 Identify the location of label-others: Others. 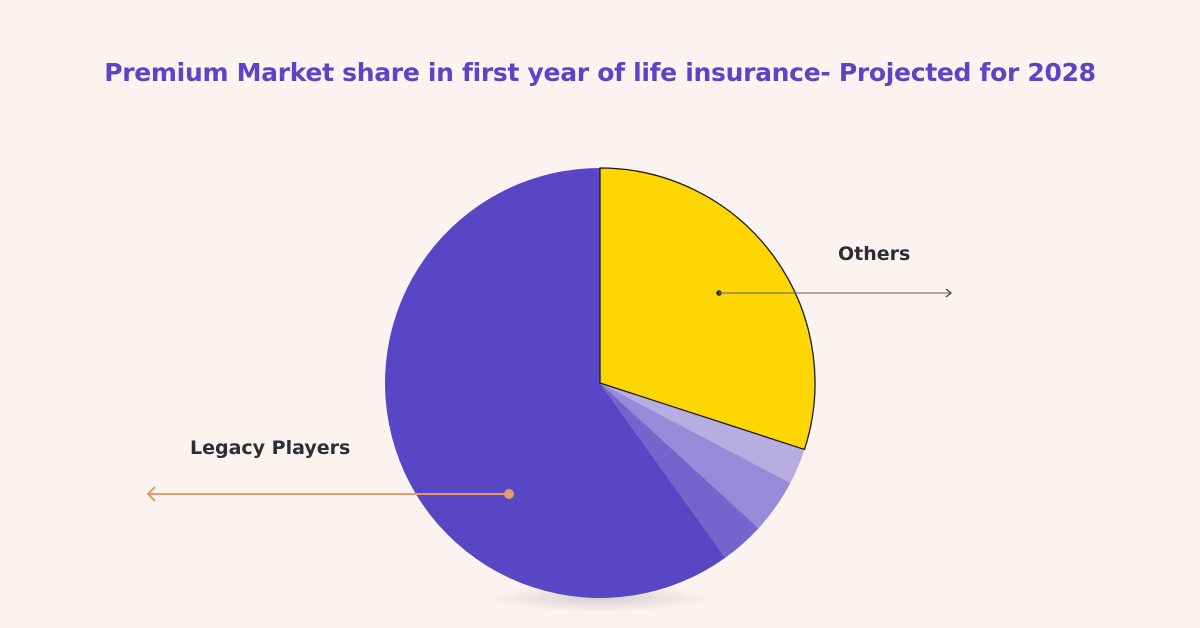
(874, 254).